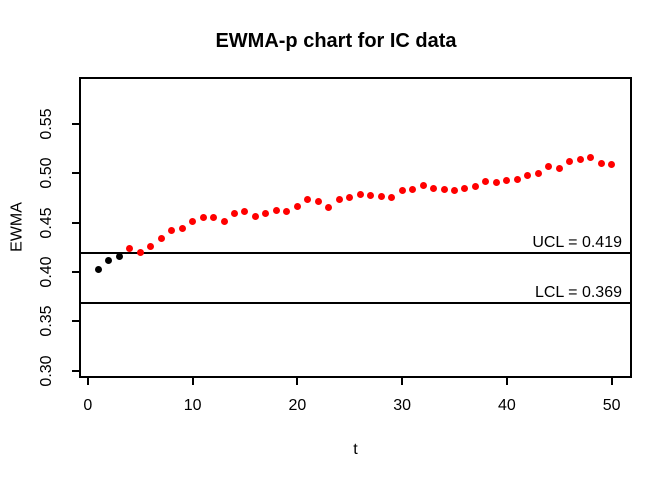 The image size is (672, 480). What do you see at coordinates (355, 253) in the screenshot?
I see `ucl-line` at bounding box center [355, 253].